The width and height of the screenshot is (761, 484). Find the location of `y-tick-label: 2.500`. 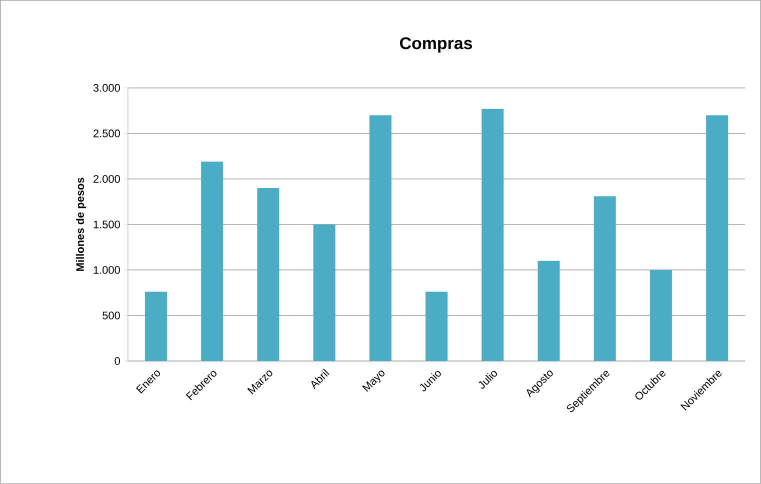

y-tick-label: 2.500 is located at coordinates (107, 134).